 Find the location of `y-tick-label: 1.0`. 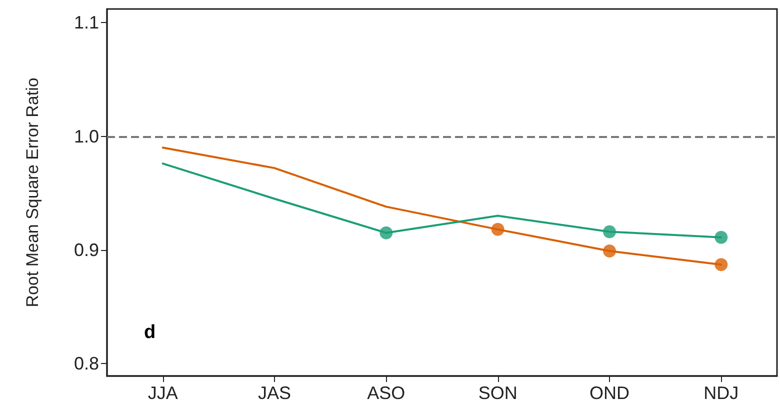

y-tick-label: 1.0 is located at coordinates (86, 136).